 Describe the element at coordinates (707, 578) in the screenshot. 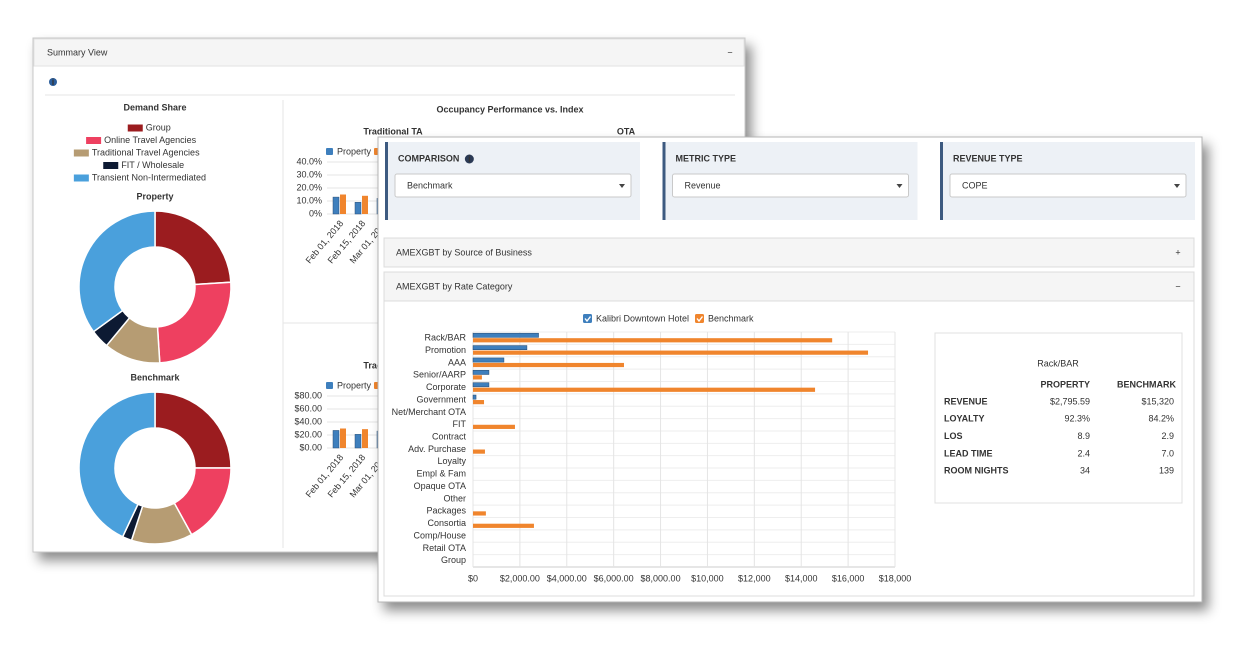

I see `x-tick-label: $10,000` at that location.